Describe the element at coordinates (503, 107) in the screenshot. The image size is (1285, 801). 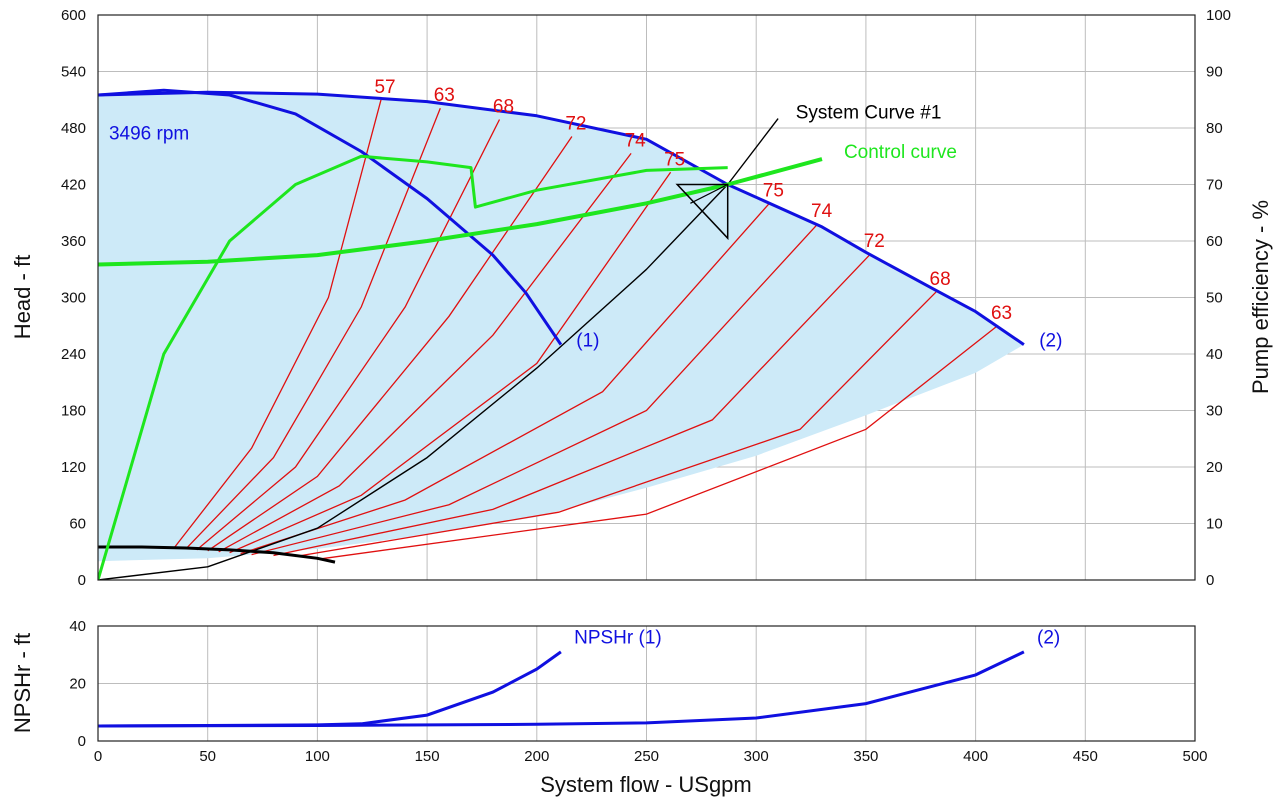
I see `efficiency-label-2: 68` at that location.